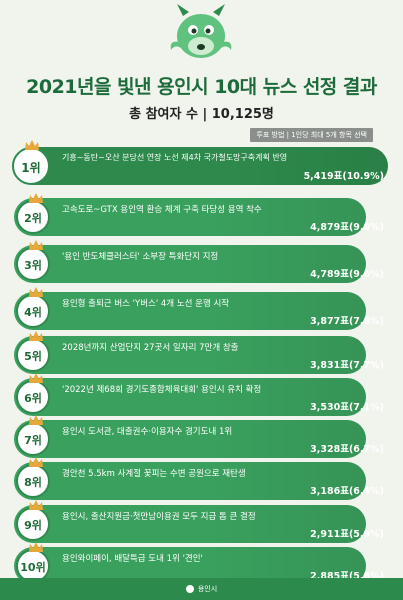 This screenshot has height=600, width=403. What do you see at coordinates (33, 482) in the screenshot?
I see `rank-text: 8위` at bounding box center [33, 482].